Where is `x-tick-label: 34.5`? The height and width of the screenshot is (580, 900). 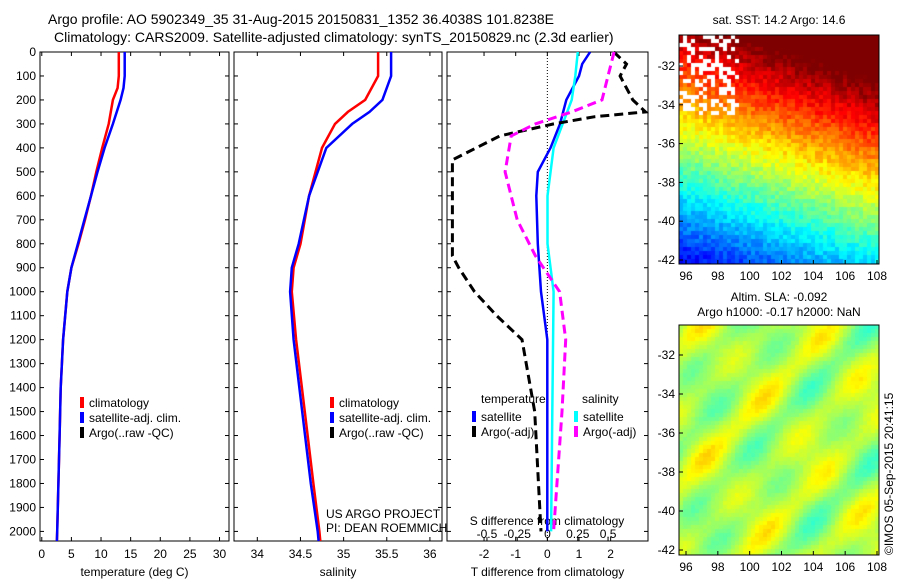
x-tick-label: 34.5 is located at coordinates (301, 554).